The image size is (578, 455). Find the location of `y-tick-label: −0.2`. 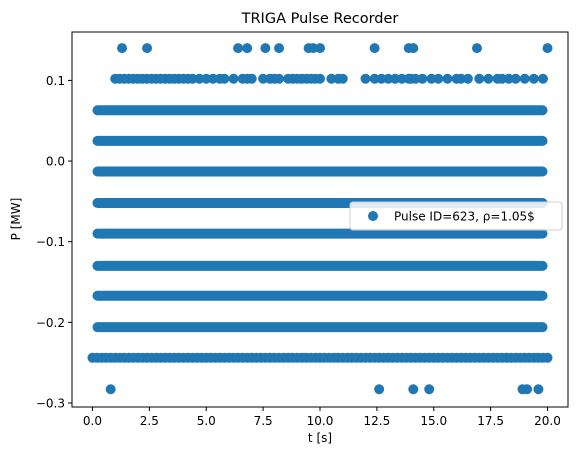

y-tick-label: −0.2 is located at coordinates (50, 323).